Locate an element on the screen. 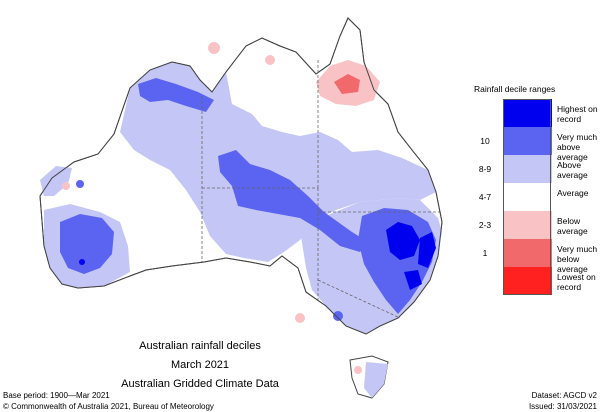 The height and width of the screenshot is (412, 600). region-sw-wa is located at coordinates (87, 244).